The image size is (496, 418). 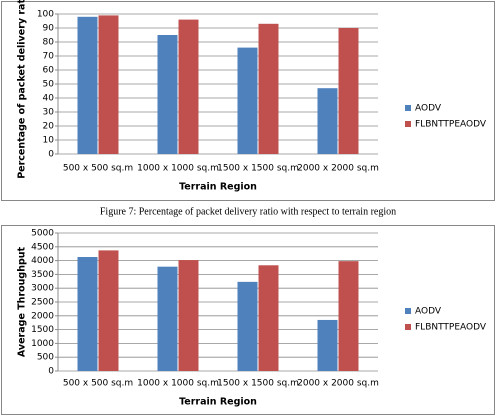 I want to click on y-tick-label: 100, so click(x=45, y=15).